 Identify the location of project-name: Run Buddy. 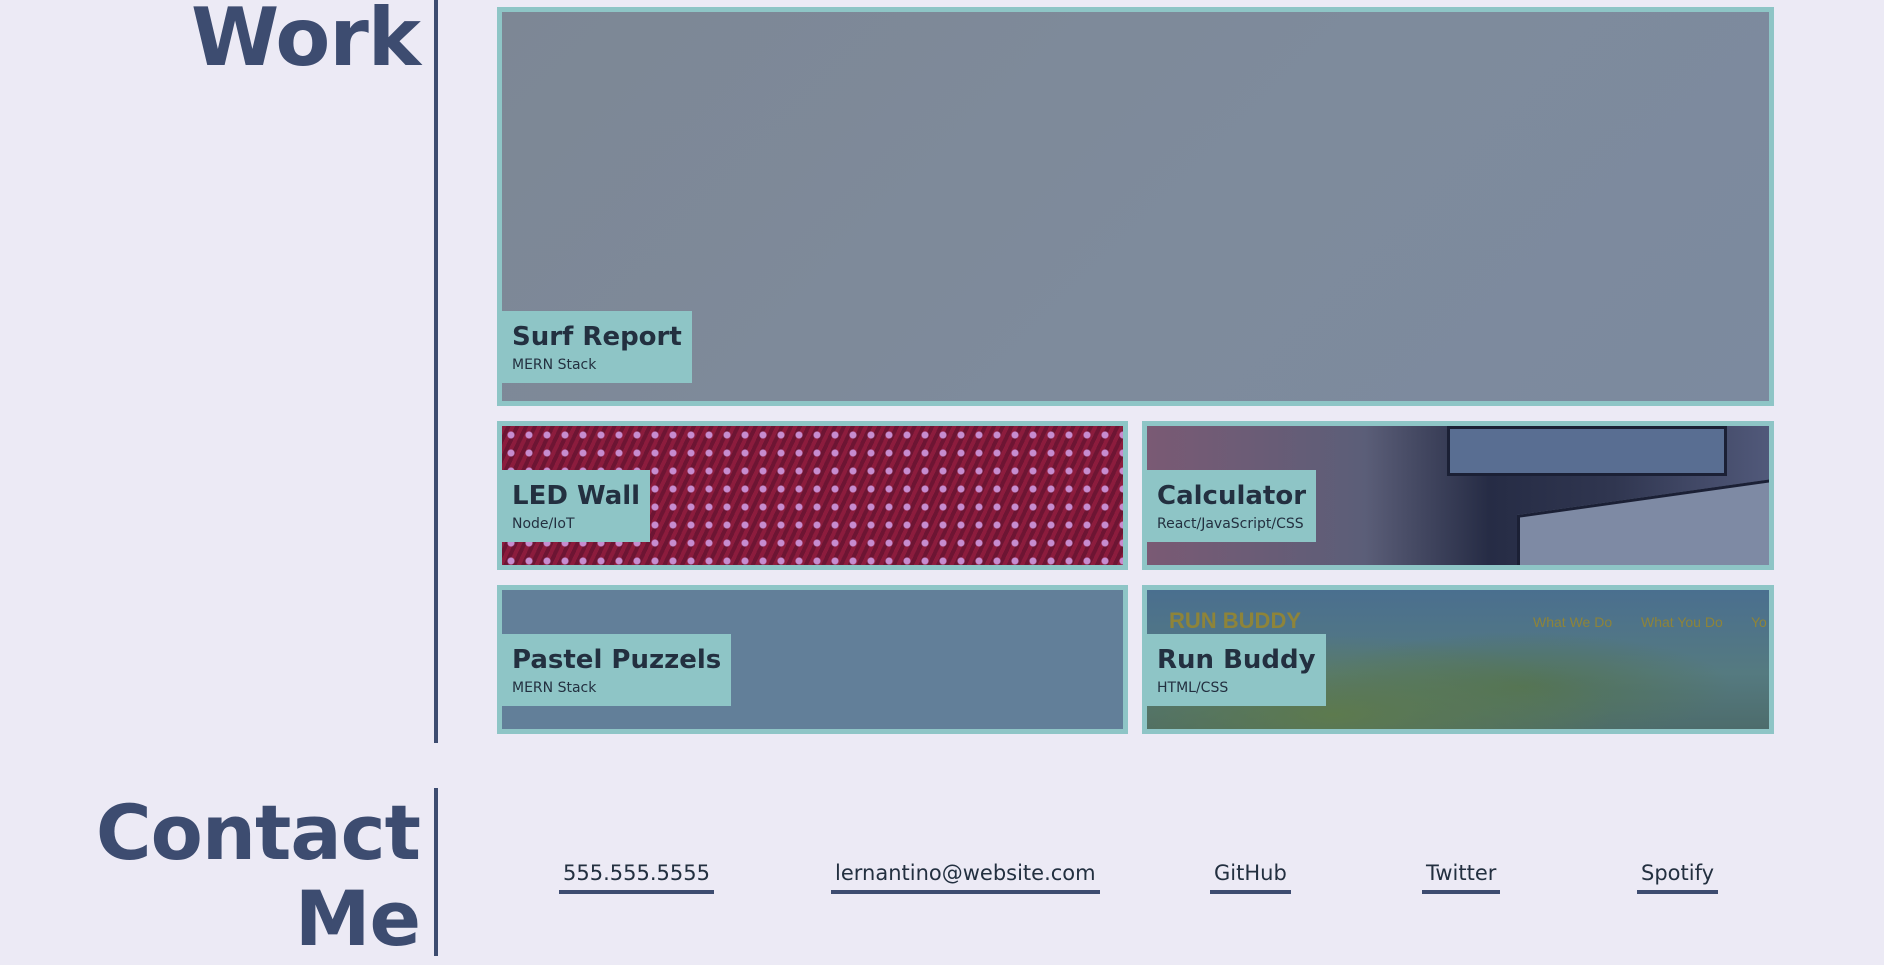
(1236, 660).